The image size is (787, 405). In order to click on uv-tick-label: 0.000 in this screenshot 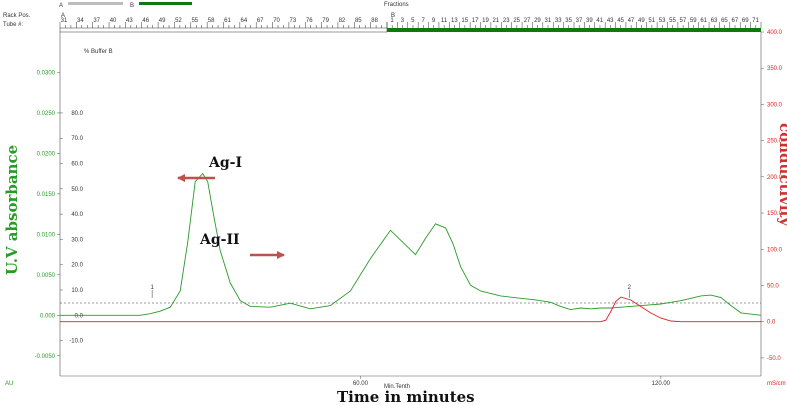, I will do `click(48, 316)`.